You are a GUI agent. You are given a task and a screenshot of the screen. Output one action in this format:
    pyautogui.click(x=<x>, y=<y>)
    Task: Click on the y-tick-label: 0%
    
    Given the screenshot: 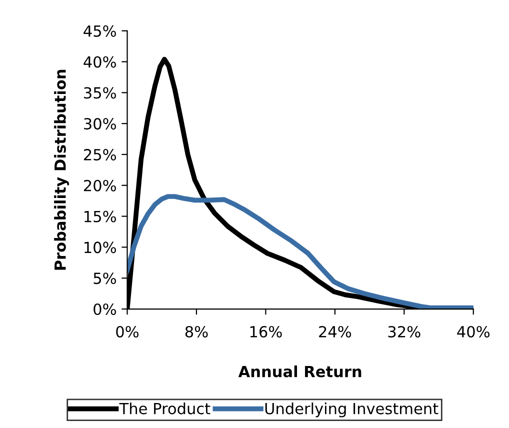 What is the action you would take?
    pyautogui.click(x=105, y=309)
    